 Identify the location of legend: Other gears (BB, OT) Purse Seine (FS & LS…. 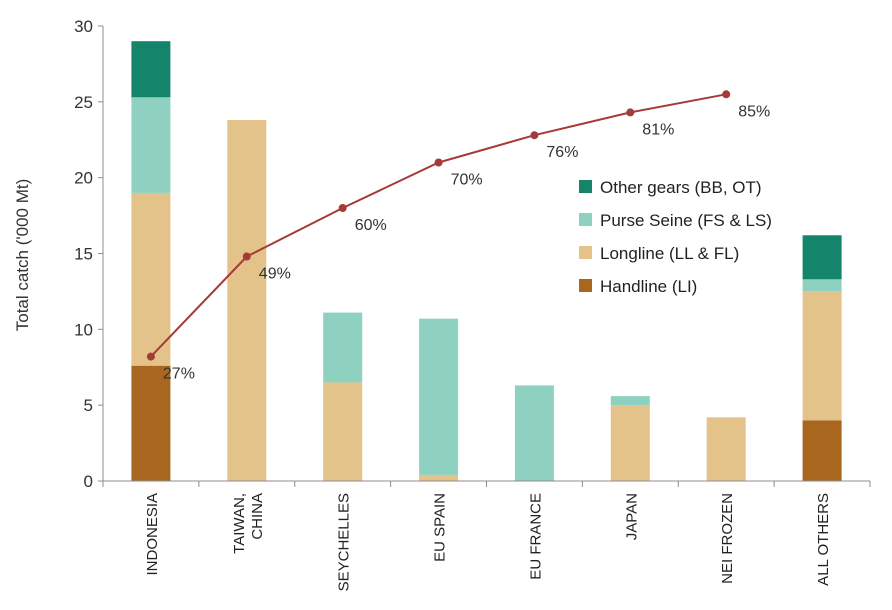
(675, 237).